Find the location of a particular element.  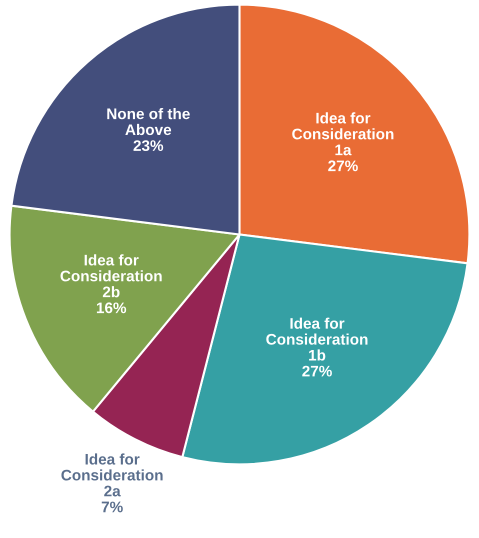

data-label: 16% is located at coordinates (111, 308).